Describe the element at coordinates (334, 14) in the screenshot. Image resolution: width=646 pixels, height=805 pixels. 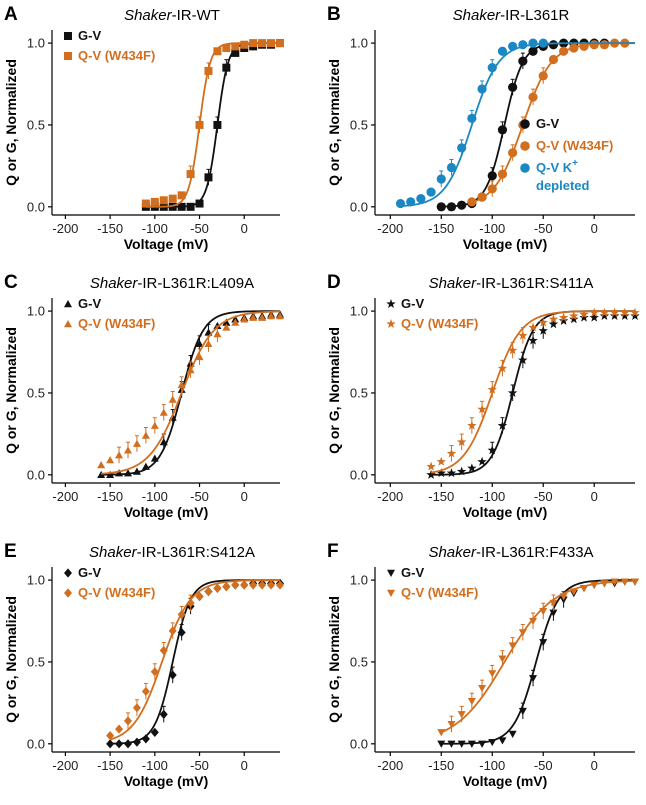
I see `panel-letter: B` at that location.